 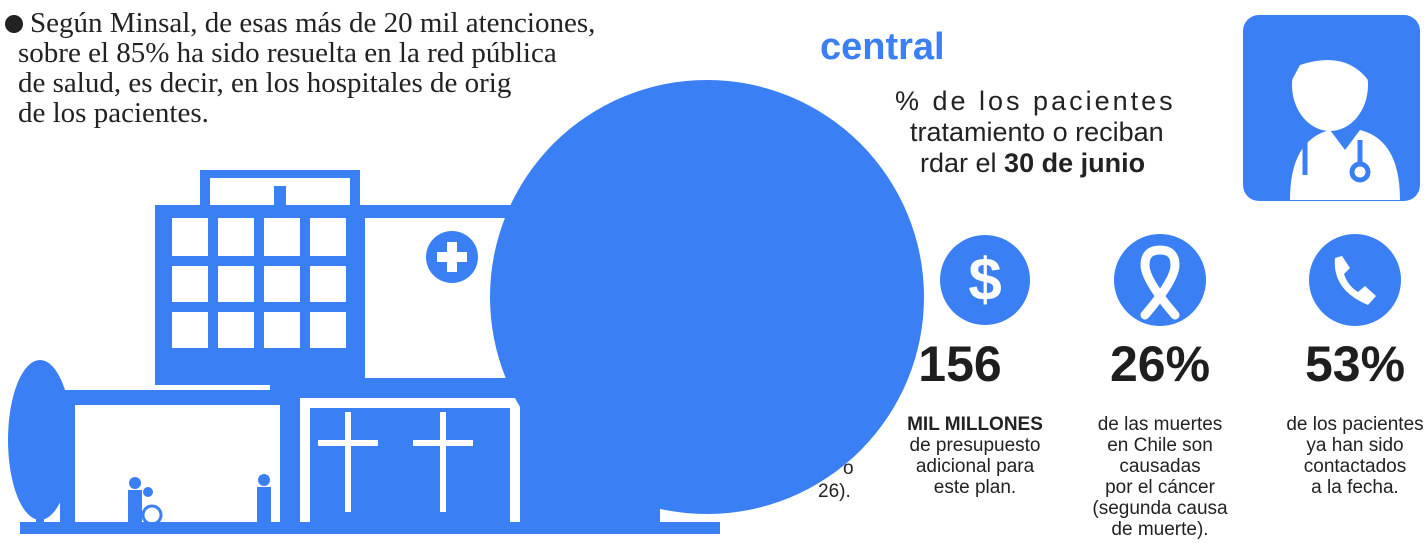 What do you see at coordinates (848, 468) in the screenshot?
I see `fragment: o` at bounding box center [848, 468].